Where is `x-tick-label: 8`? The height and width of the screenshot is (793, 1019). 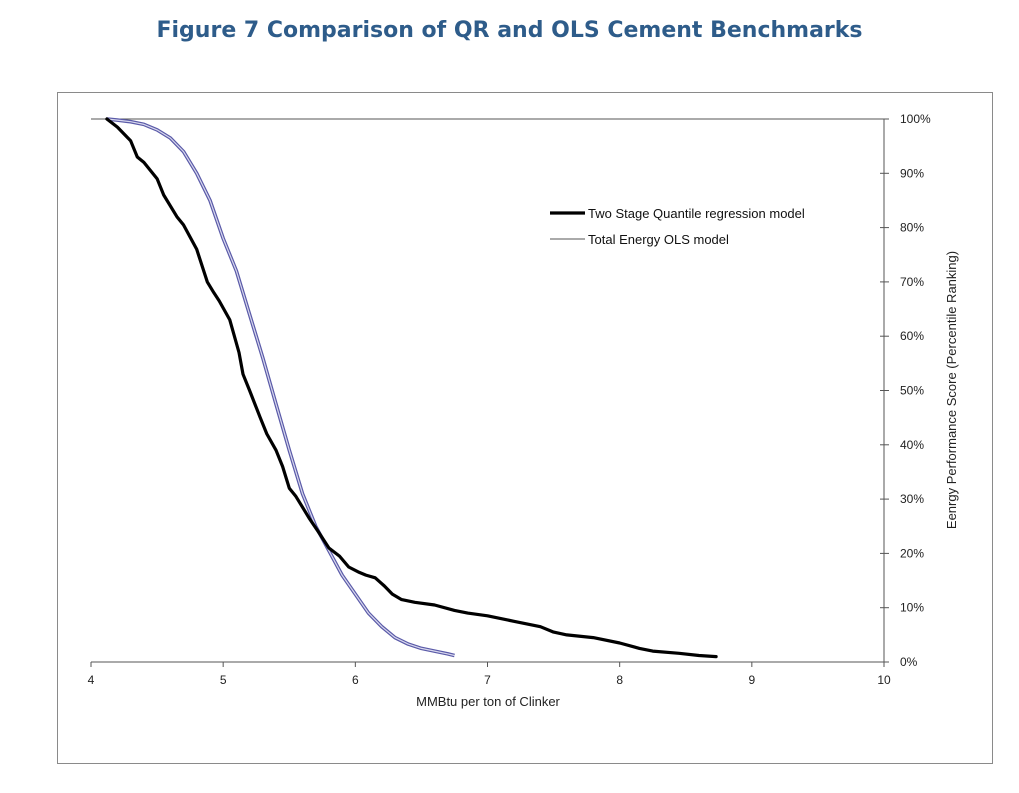 x-tick-label: 8 is located at coordinates (619, 680).